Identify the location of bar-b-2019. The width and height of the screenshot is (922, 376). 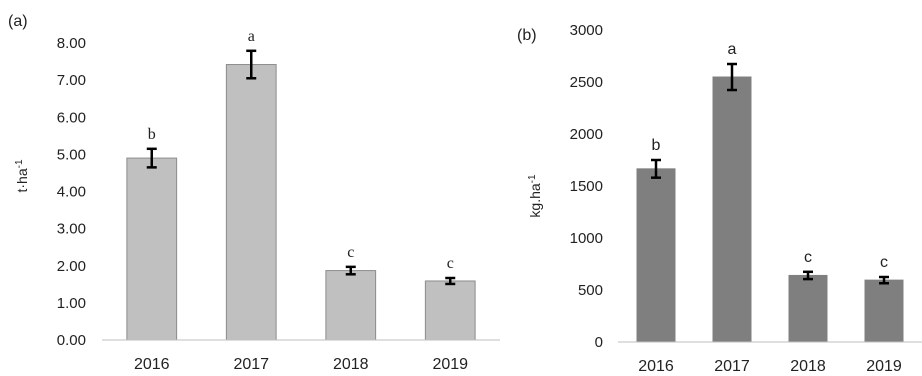
(884, 311).